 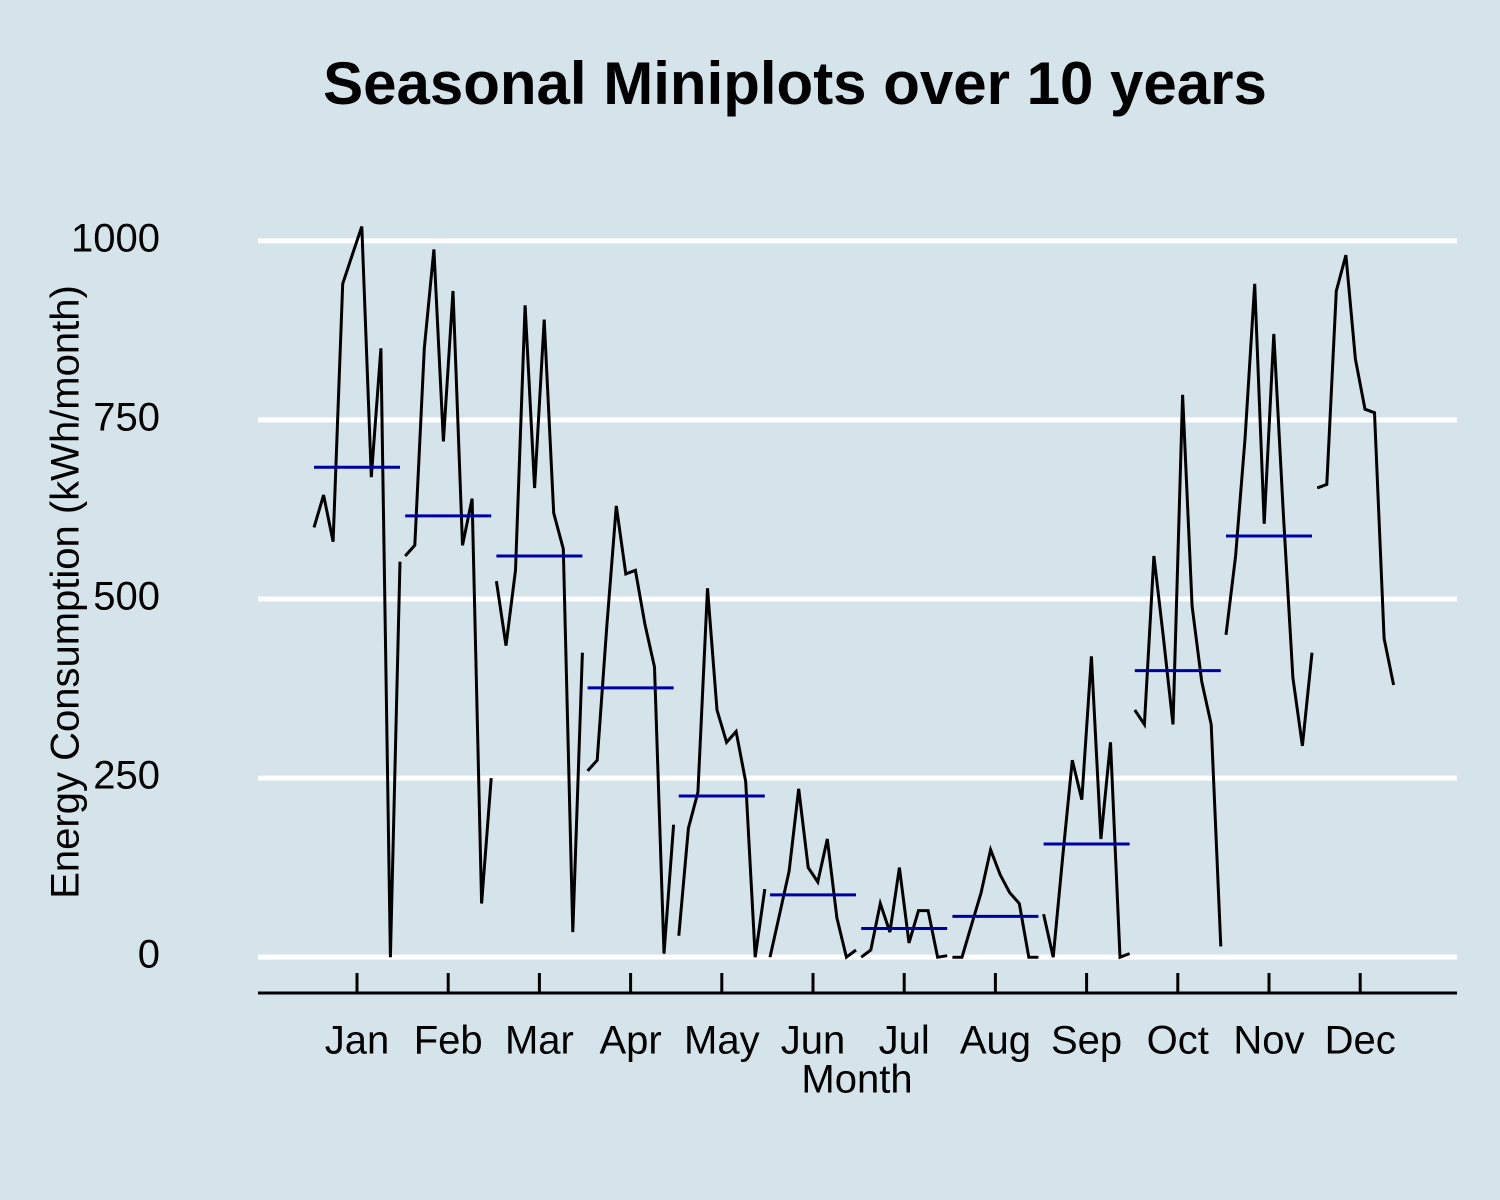 What do you see at coordinates (856, 1080) in the screenshot?
I see `x-axis-label: Month` at bounding box center [856, 1080].